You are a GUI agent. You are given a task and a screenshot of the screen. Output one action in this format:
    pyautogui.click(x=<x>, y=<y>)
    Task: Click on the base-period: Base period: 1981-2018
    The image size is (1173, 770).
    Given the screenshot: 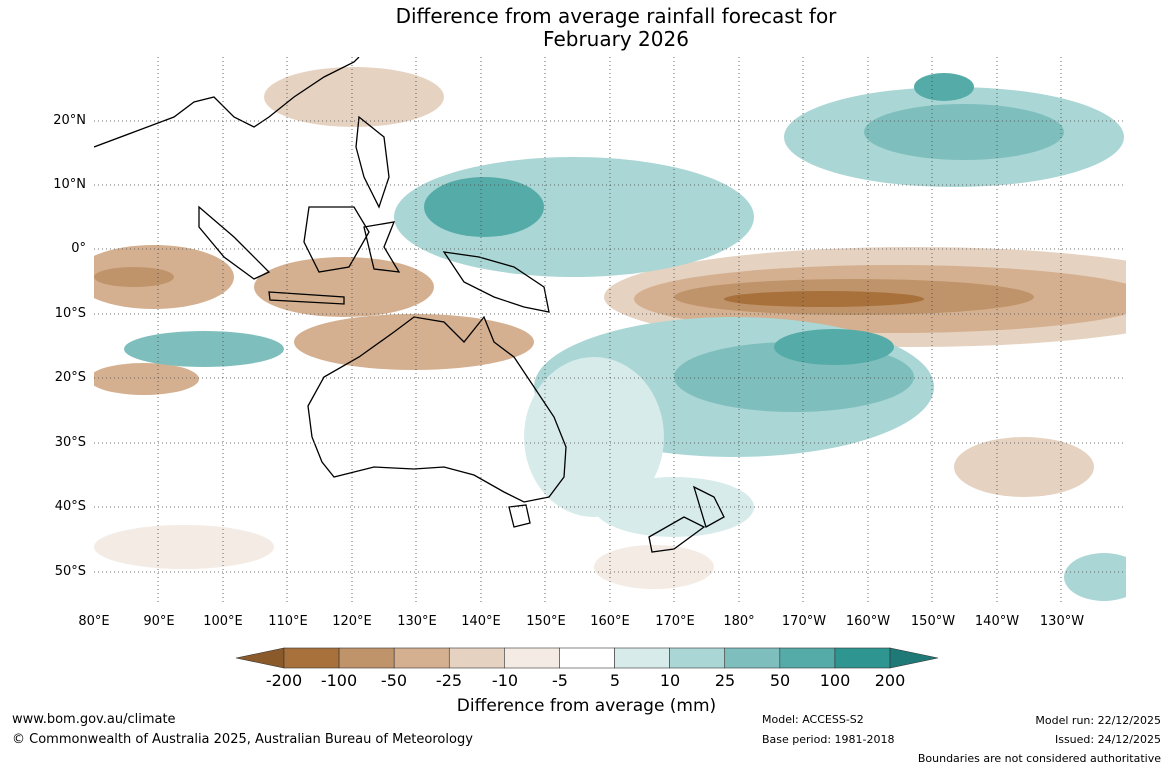 What is the action you would take?
    pyautogui.click(x=828, y=739)
    